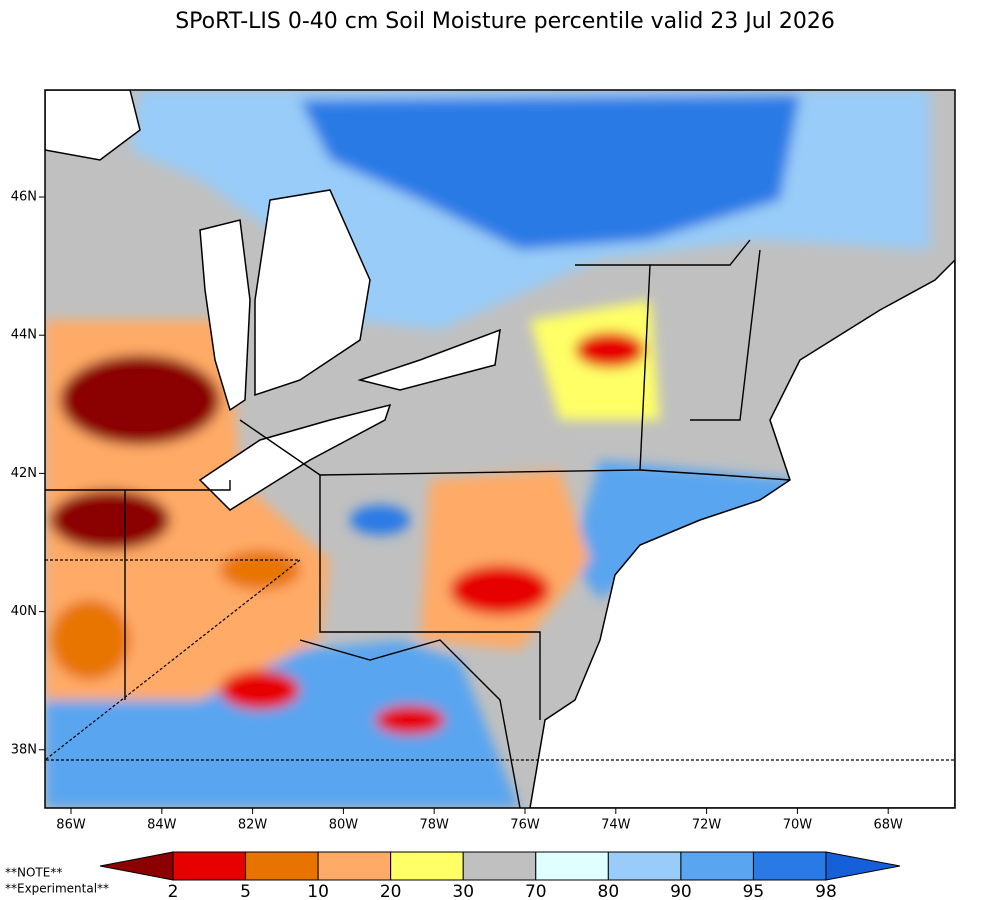 This screenshot has height=900, width=1000. I want to click on lon-label: 76W, so click(525, 825).